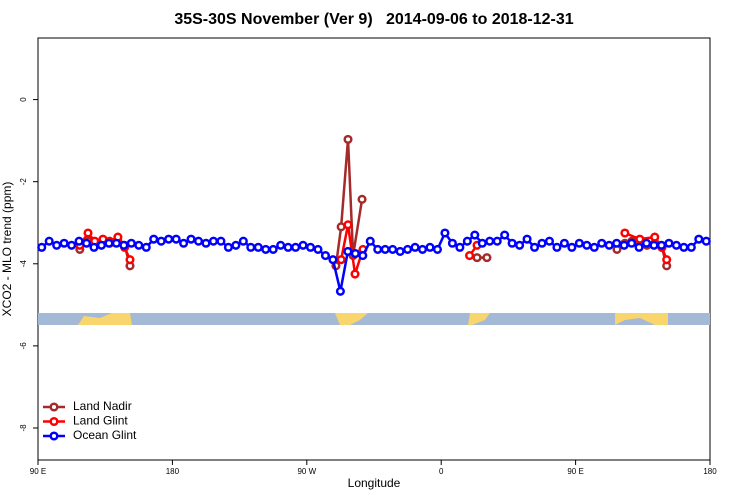  Describe the element at coordinates (23, 428) in the screenshot. I see `y-tick-label: -8` at that location.